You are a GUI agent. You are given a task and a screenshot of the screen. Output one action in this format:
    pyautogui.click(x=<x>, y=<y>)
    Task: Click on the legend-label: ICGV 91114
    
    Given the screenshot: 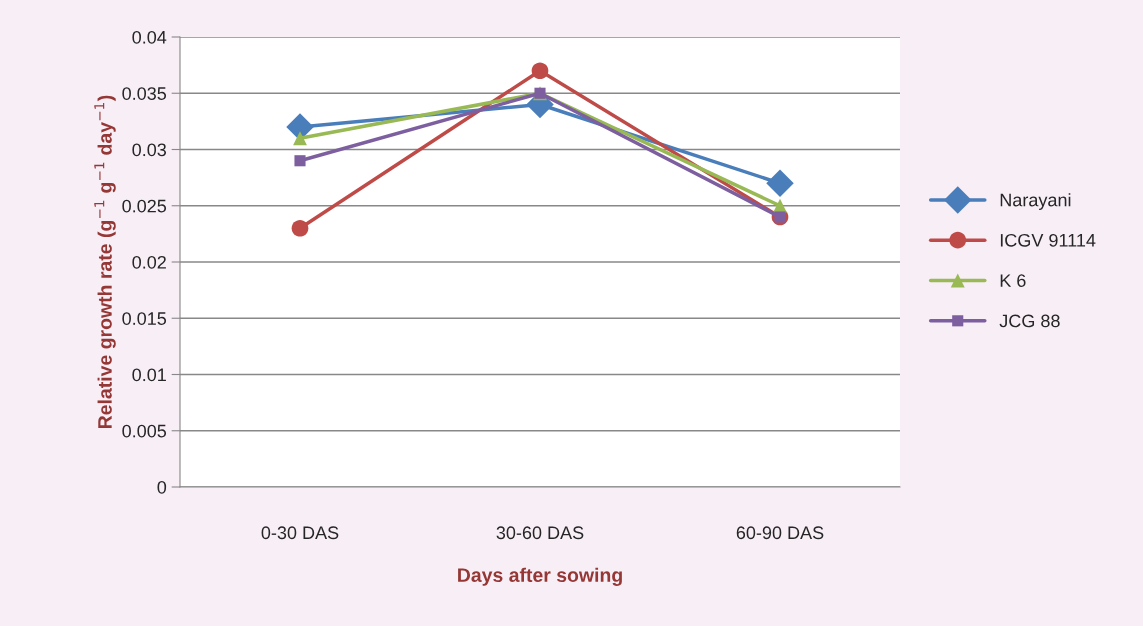 What is the action you would take?
    pyautogui.click(x=1048, y=240)
    